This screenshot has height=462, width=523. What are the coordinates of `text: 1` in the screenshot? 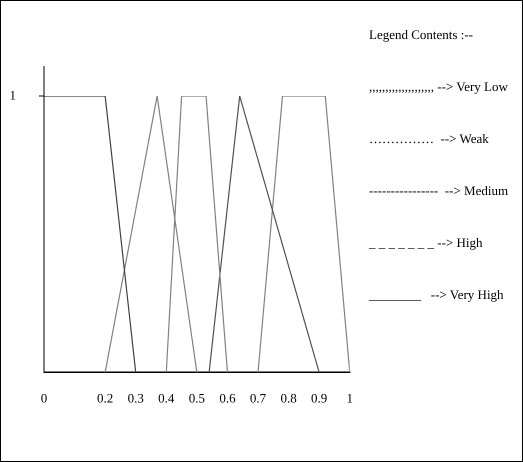 It's located at (13, 94).